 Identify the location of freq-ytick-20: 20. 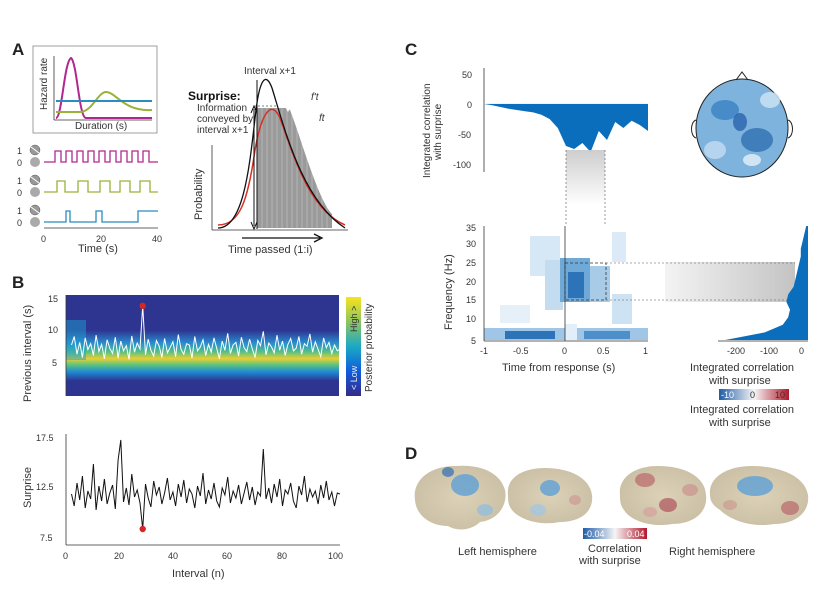
(471, 282).